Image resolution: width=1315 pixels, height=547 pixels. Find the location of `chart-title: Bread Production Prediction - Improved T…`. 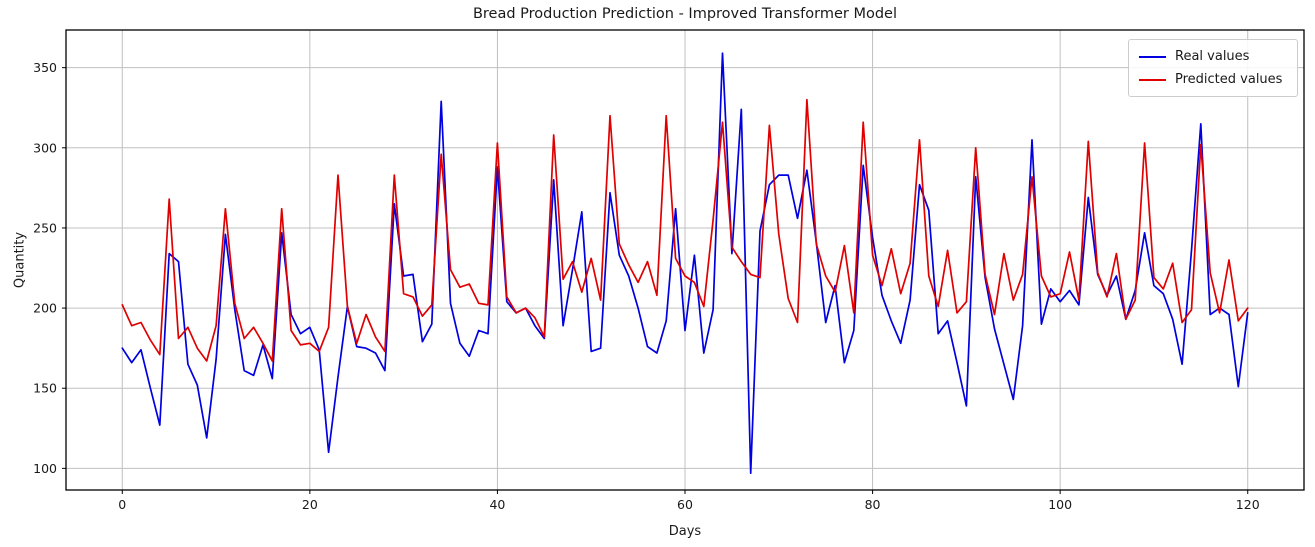

chart-title: Bread Production Prediction - Improved T… is located at coordinates (685, 14).